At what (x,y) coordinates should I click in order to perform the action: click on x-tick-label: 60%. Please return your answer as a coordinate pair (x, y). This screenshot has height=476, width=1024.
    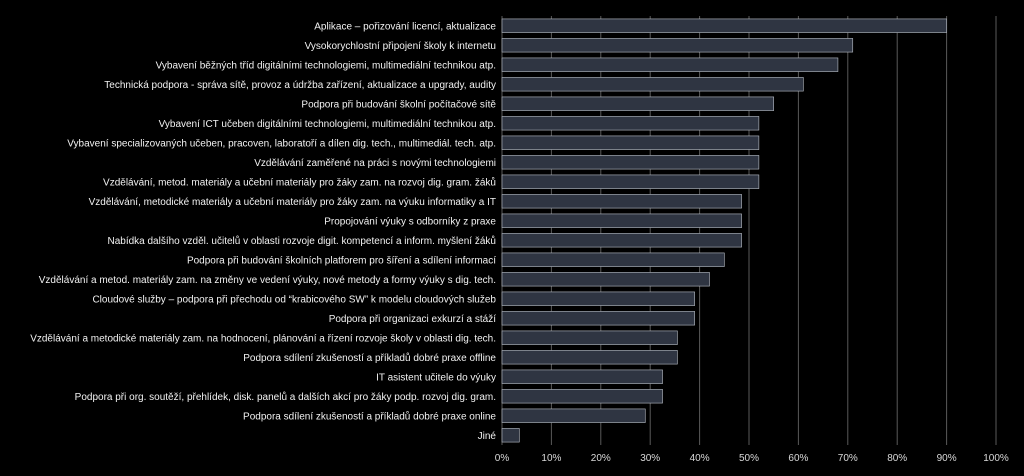
    Looking at the image, I should click on (798, 458).